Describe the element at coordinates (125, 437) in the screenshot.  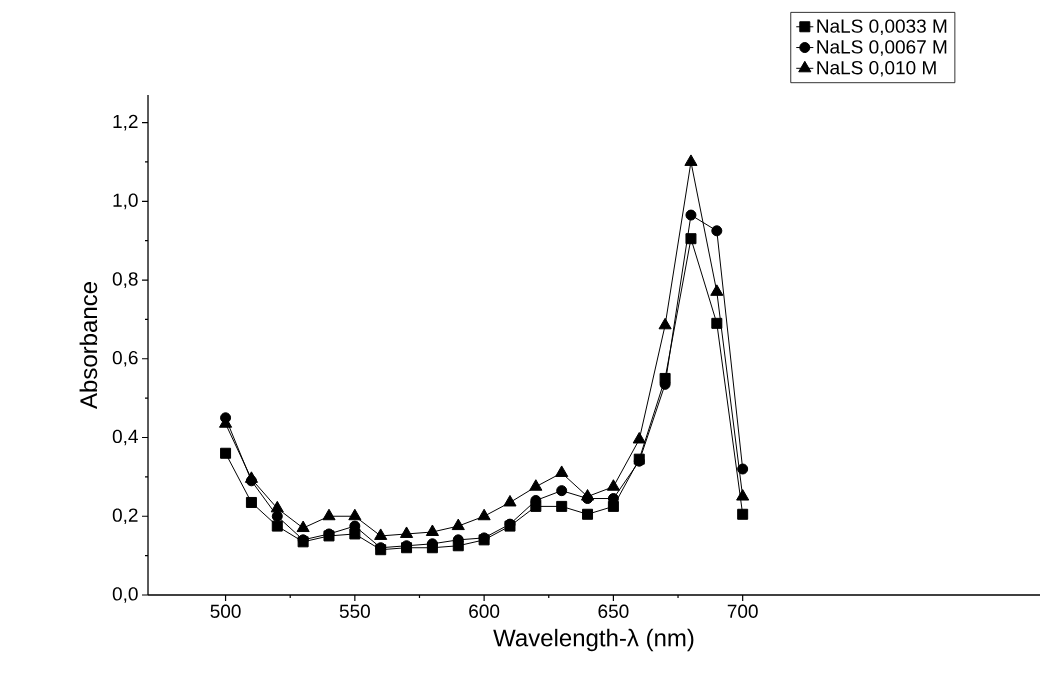
I see `y-tick-label: 0,4` at that location.